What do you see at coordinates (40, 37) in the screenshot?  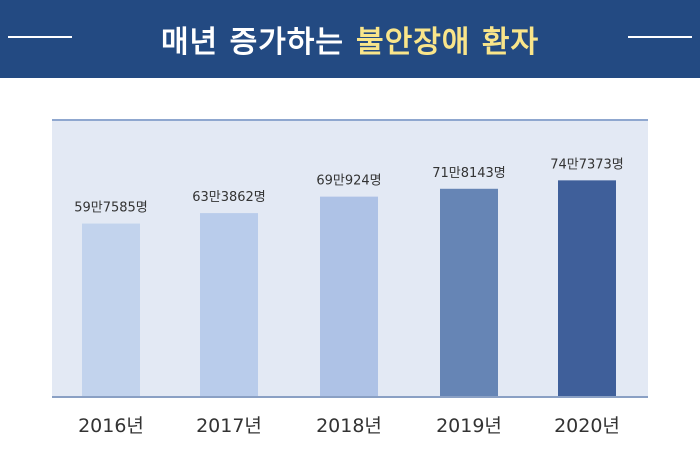 I see `header-left-rule` at bounding box center [40, 37].